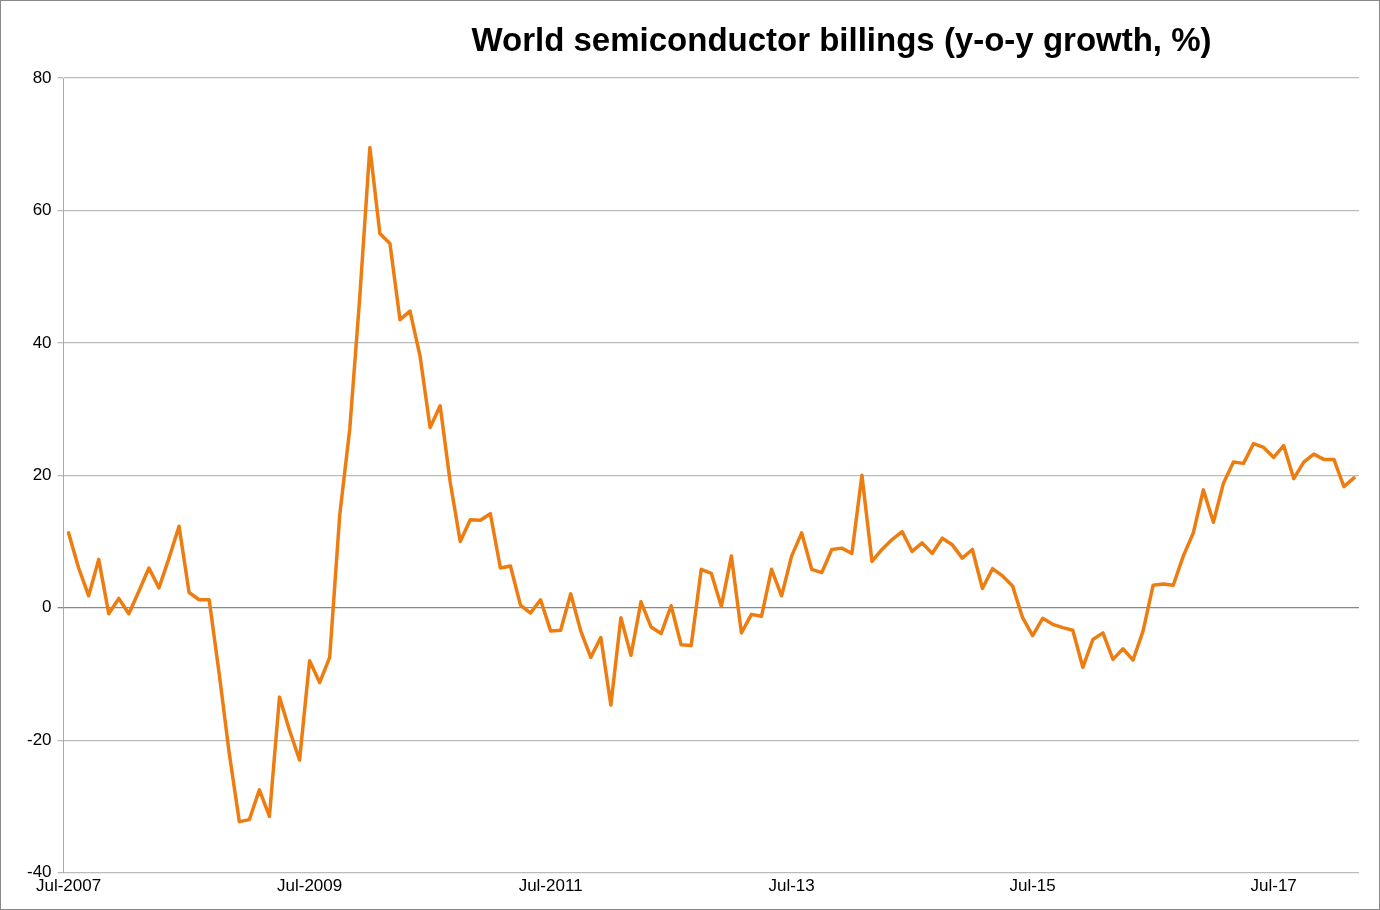  Describe the element at coordinates (39, 739) in the screenshot. I see `y-tick-label: -20` at that location.